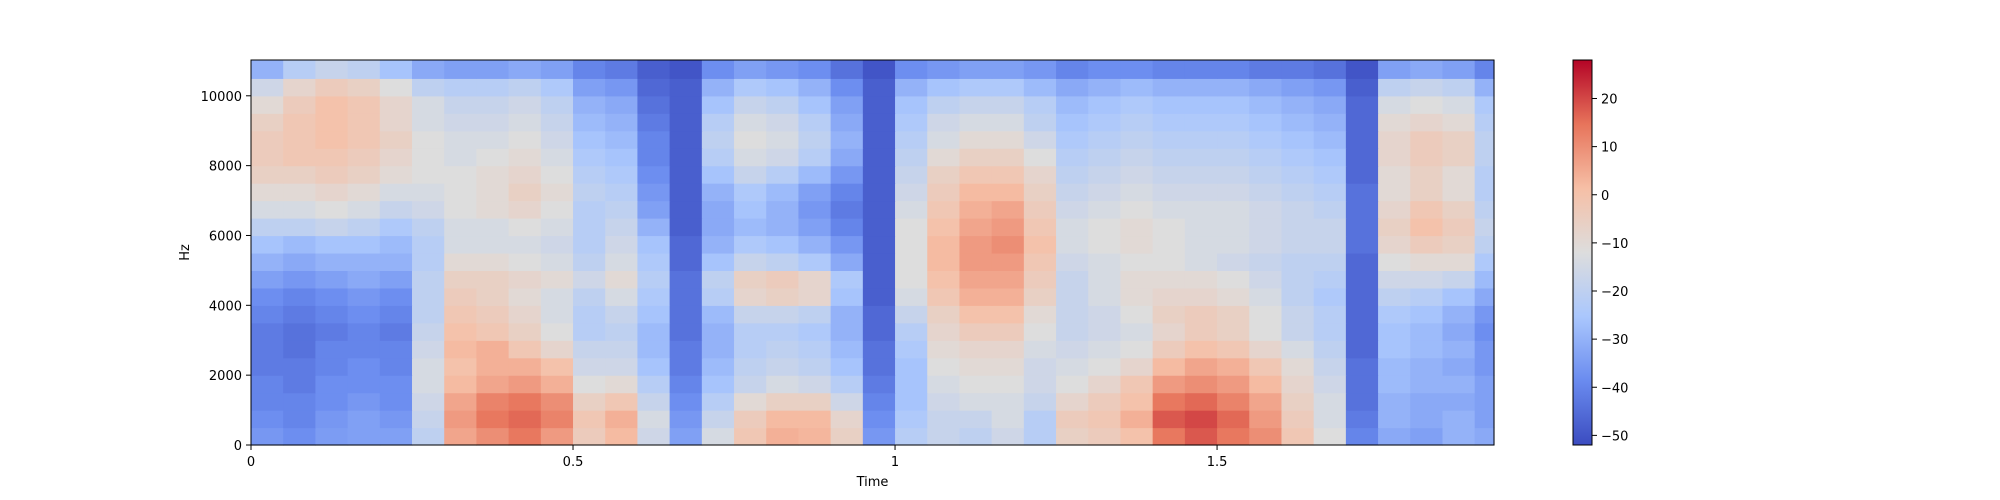 This screenshot has width=2000, height=500. I want to click on x-tick-label: 1.5, so click(1217, 462).